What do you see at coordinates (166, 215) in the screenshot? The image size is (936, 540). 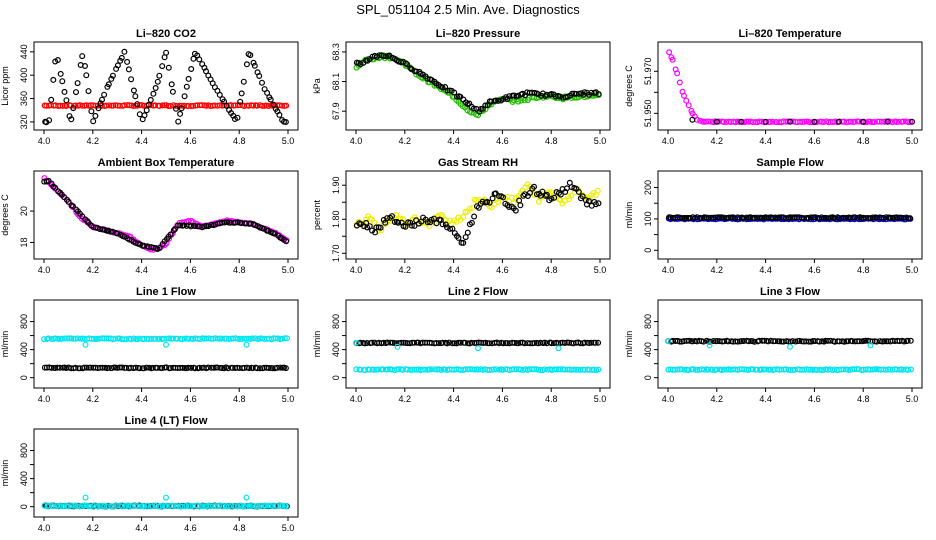 I see `plot-frame` at bounding box center [166, 215].